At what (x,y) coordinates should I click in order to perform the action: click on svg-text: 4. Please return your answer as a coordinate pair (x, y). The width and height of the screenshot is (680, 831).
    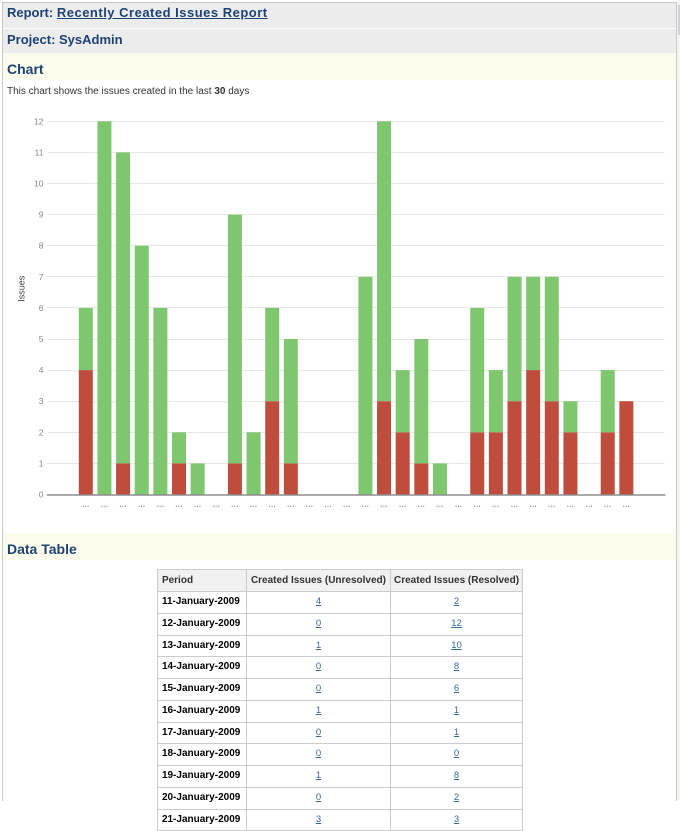
    Looking at the image, I should click on (41, 370).